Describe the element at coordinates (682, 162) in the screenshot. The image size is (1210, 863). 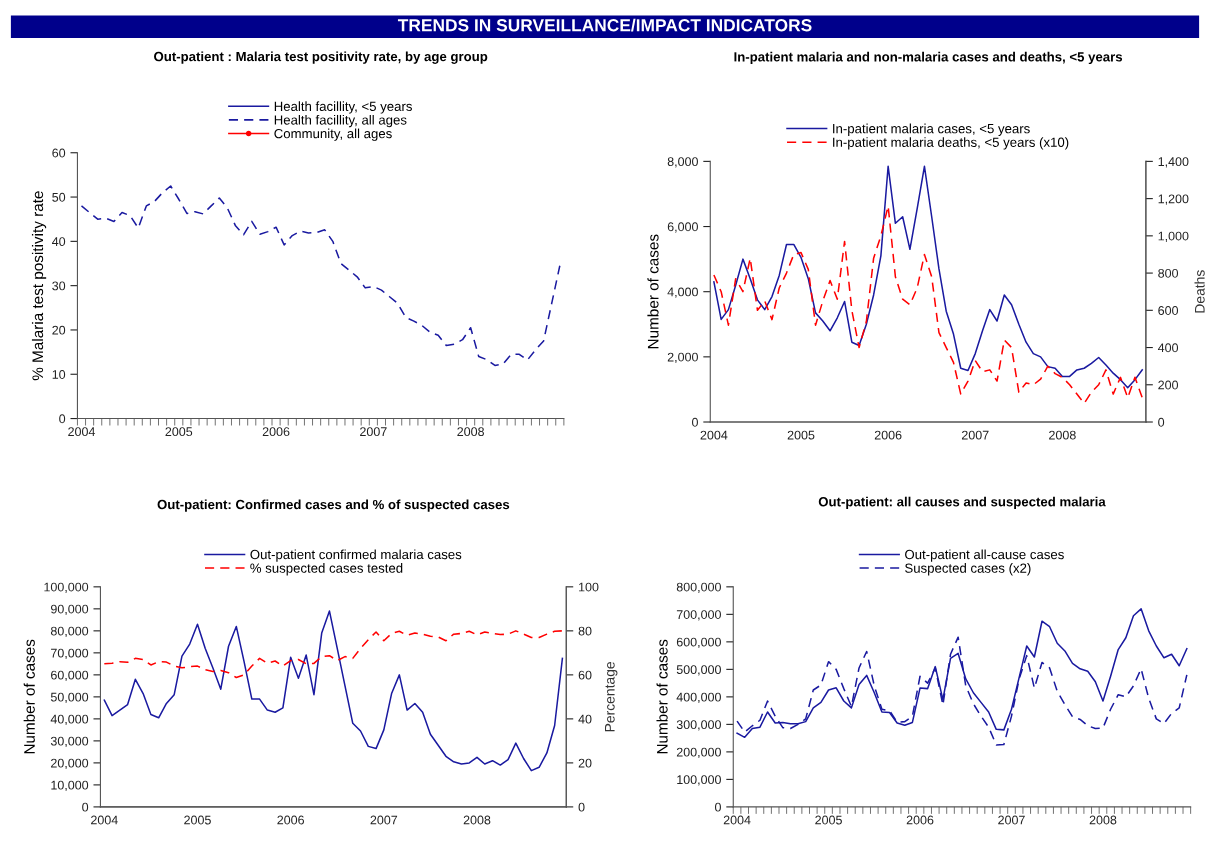
I see `y-tick-label: 8,000` at that location.